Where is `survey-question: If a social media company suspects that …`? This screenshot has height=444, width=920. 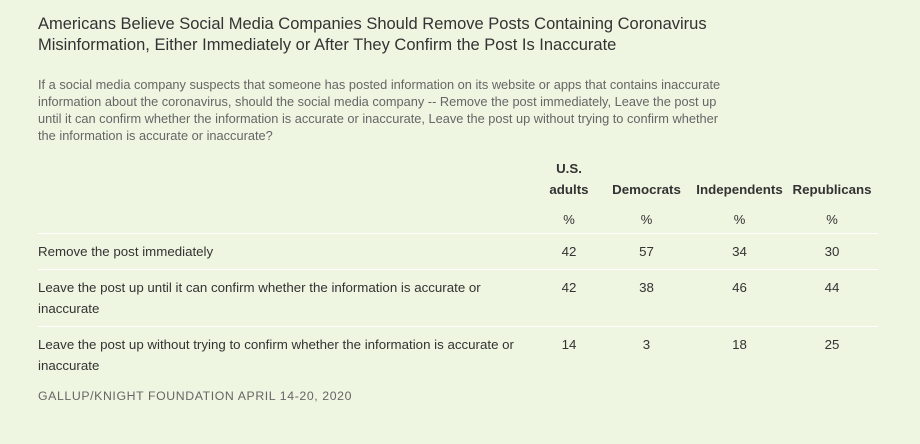 survey-question: If a social media company suspects that … is located at coordinates (379, 110).